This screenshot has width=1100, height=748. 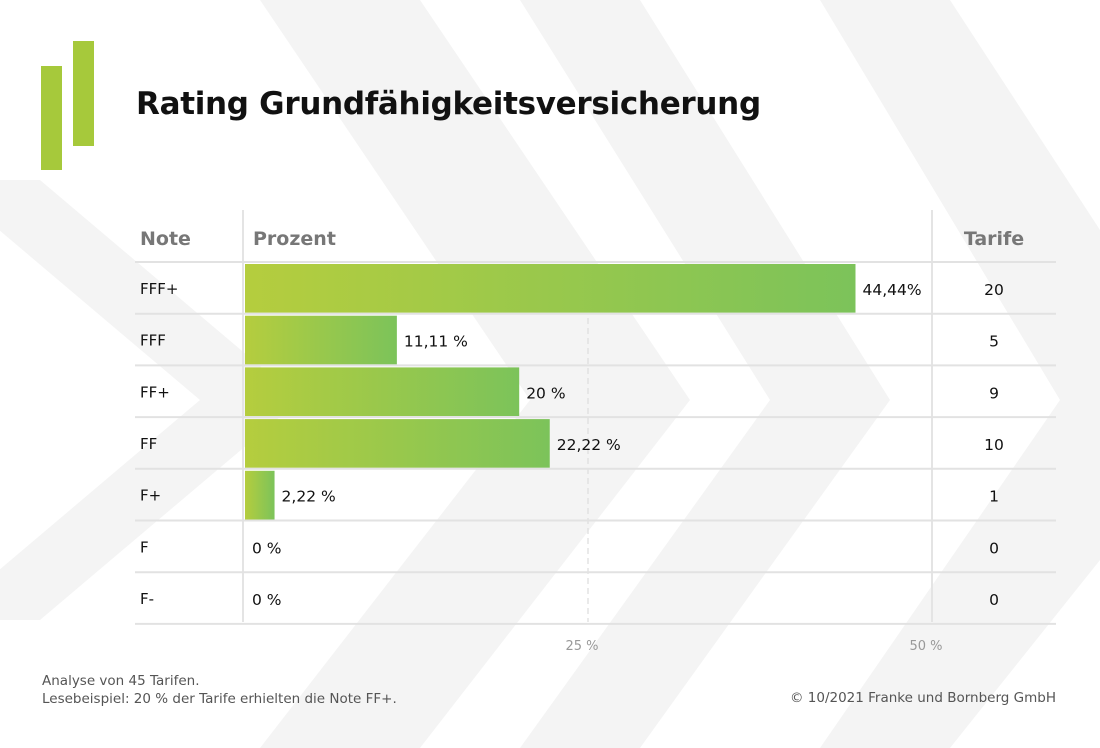 What do you see at coordinates (67, 105) in the screenshot?
I see `brand-logo` at bounding box center [67, 105].